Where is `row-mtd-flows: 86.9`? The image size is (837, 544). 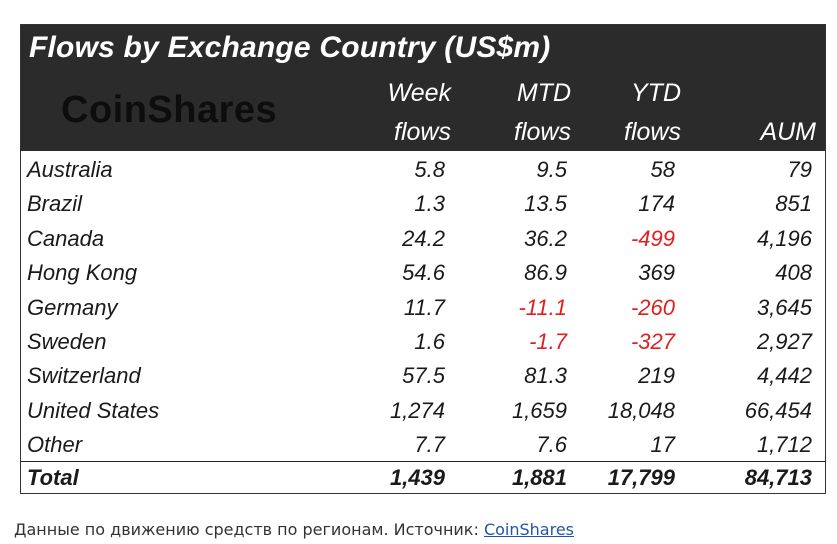
row-mtd-flows: 86.9 is located at coordinates (545, 273).